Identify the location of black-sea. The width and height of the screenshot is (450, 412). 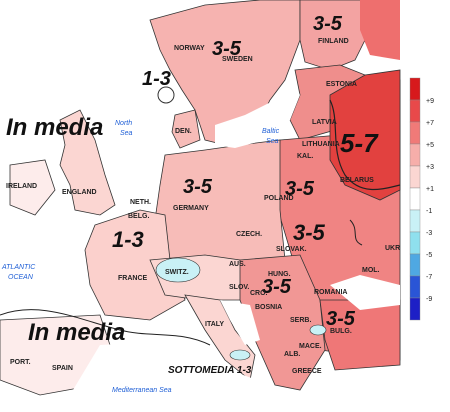
(365, 292).